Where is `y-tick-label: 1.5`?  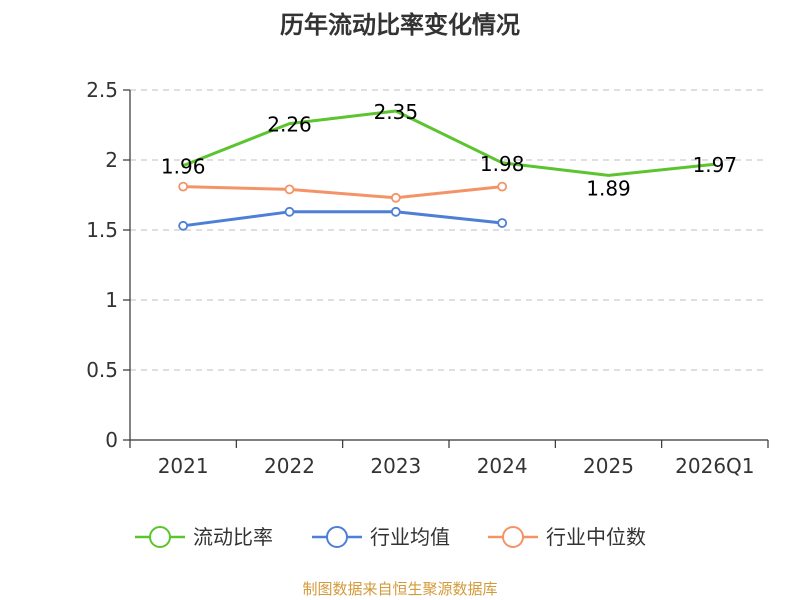
y-tick-label: 1.5 is located at coordinates (102, 230).